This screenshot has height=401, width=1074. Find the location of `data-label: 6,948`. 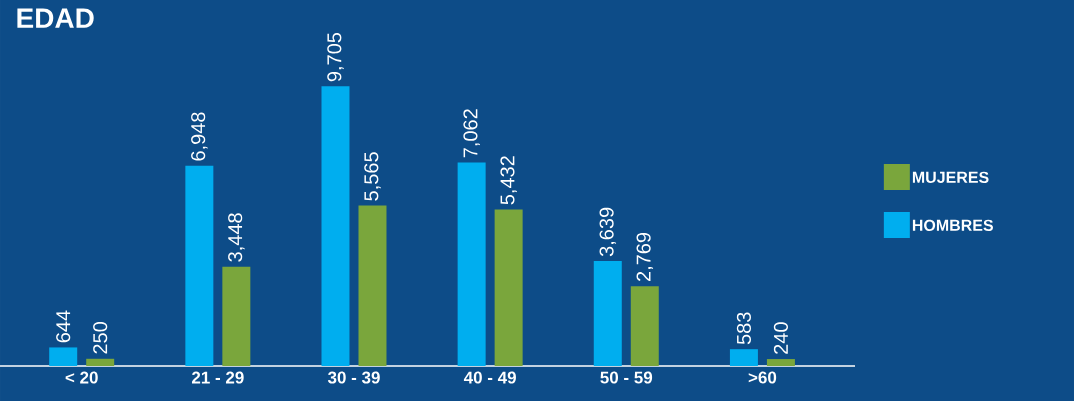

data-label: 6,948 is located at coordinates (199, 136).